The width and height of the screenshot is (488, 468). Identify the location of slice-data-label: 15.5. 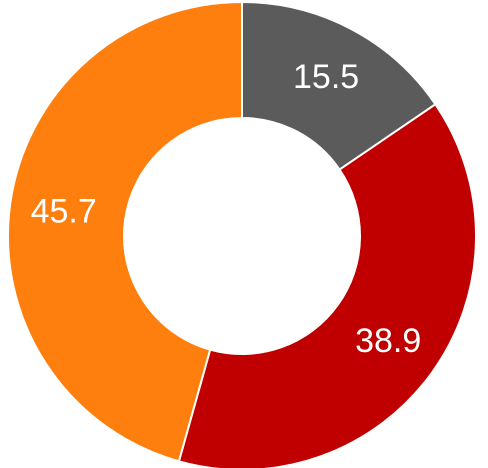
(326, 77).